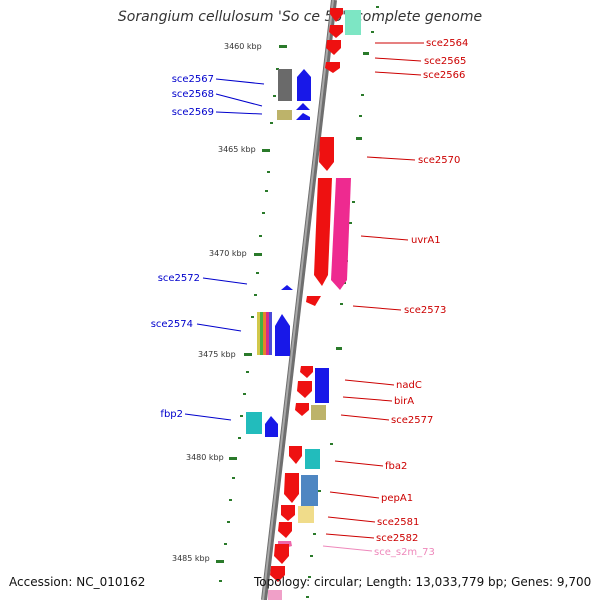 This screenshot has height=600, width=600. I want to click on gene-label-sce_s2m_73: sce_s2m_73, so click(404, 552).